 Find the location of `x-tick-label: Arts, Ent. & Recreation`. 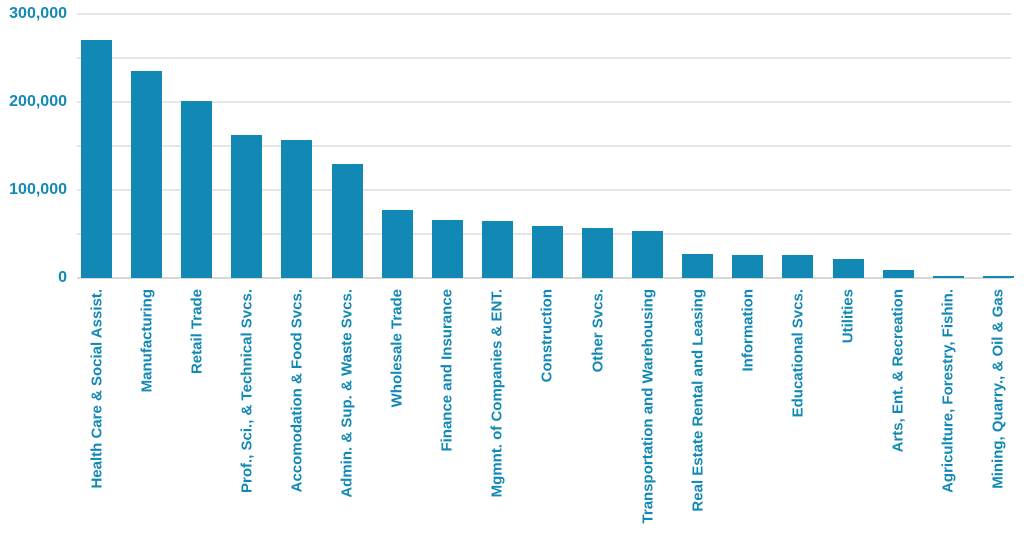

x-tick-label: Arts, Ent. & Recreation is located at coordinates (898, 371).